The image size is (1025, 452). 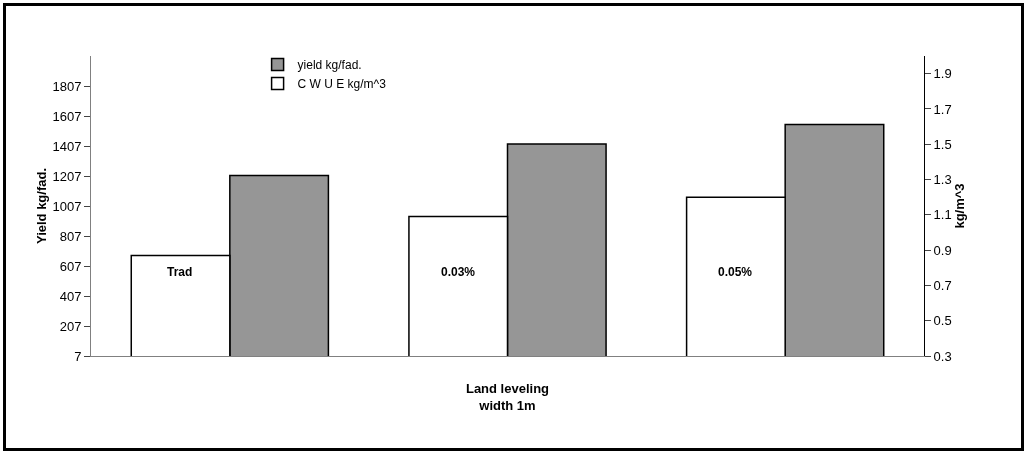 What do you see at coordinates (942, 74) in the screenshot?
I see `y2-tick-label: 1.9` at bounding box center [942, 74].